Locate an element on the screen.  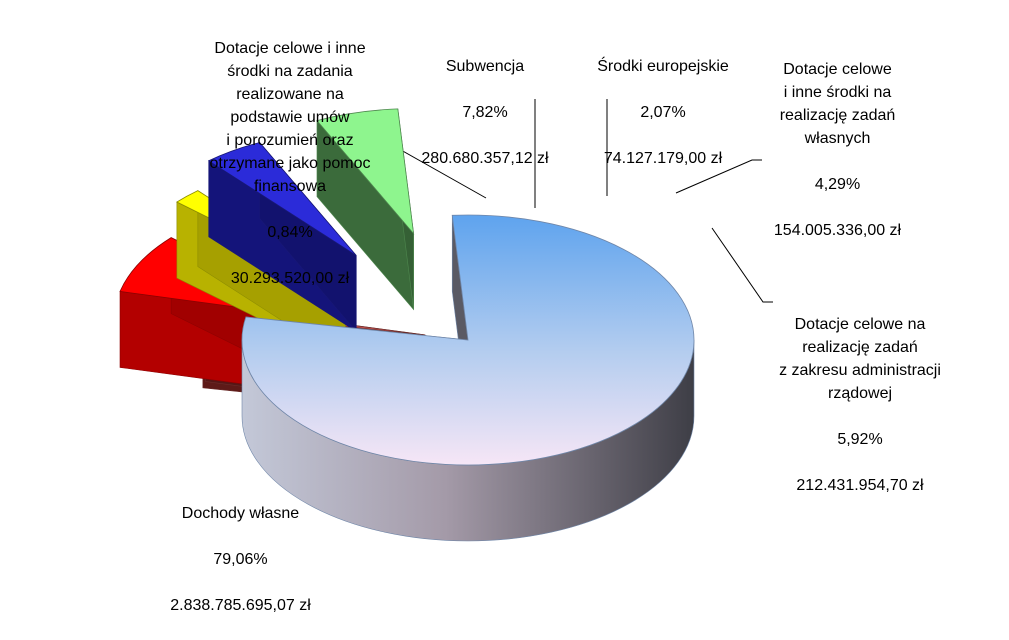
slice-wlasne-top is located at coordinates (282, 199).